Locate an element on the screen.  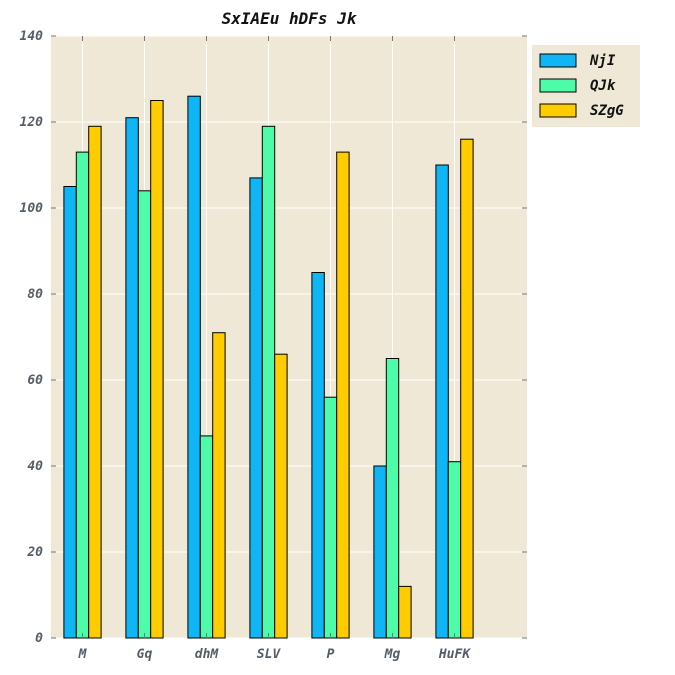
legend-label: SZgG is located at coordinates (607, 111).